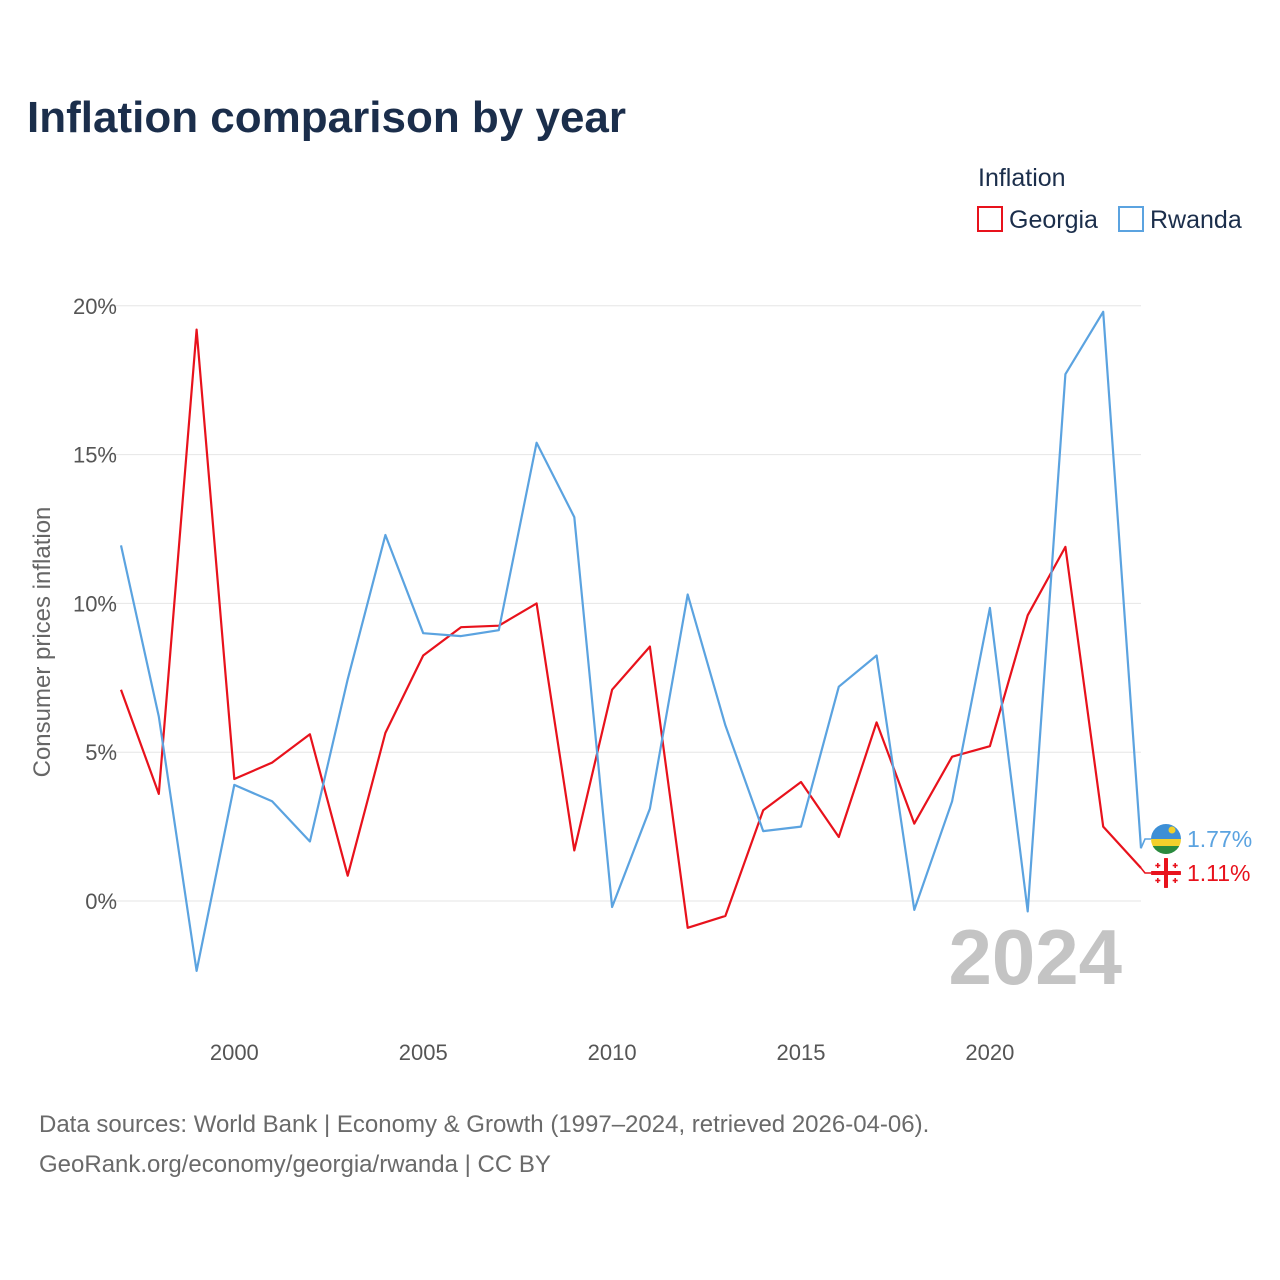 The height and width of the screenshot is (1280, 1280). I want to click on georgia-flag-icon, so click(1166, 873).